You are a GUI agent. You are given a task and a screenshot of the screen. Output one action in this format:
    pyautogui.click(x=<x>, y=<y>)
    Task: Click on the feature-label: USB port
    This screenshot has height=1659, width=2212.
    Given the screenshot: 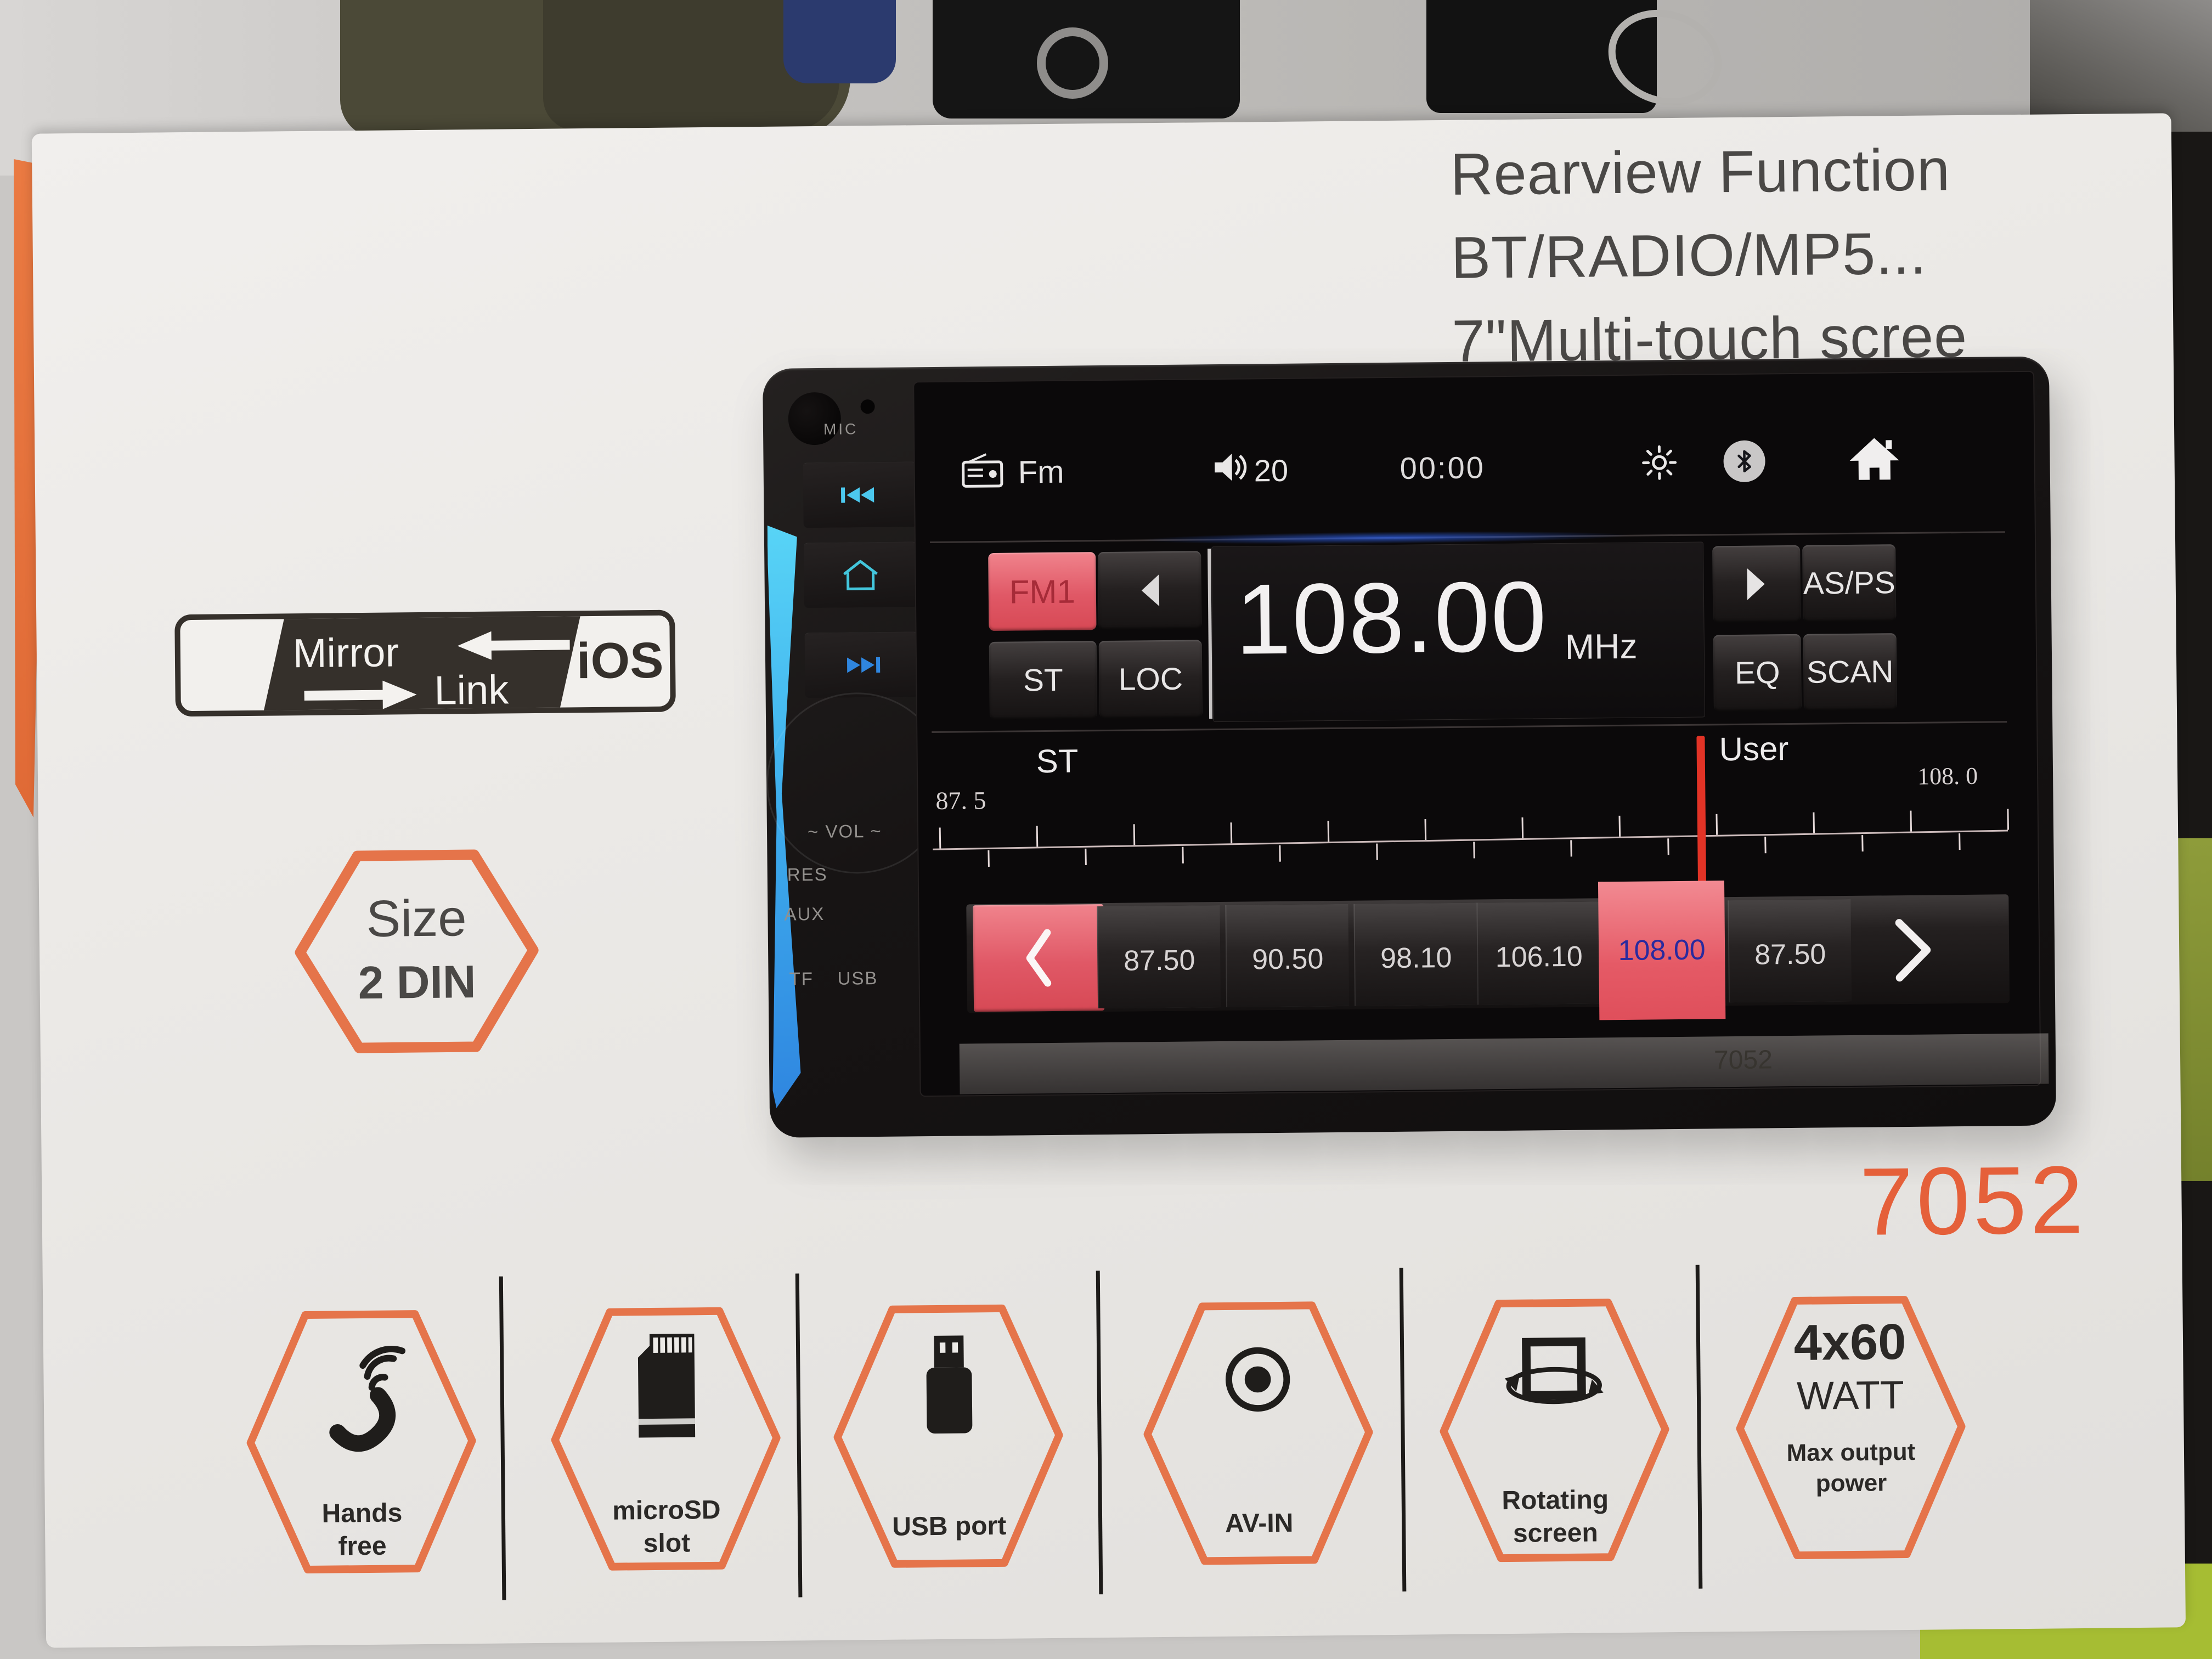 What is the action you would take?
    pyautogui.click(x=949, y=1527)
    